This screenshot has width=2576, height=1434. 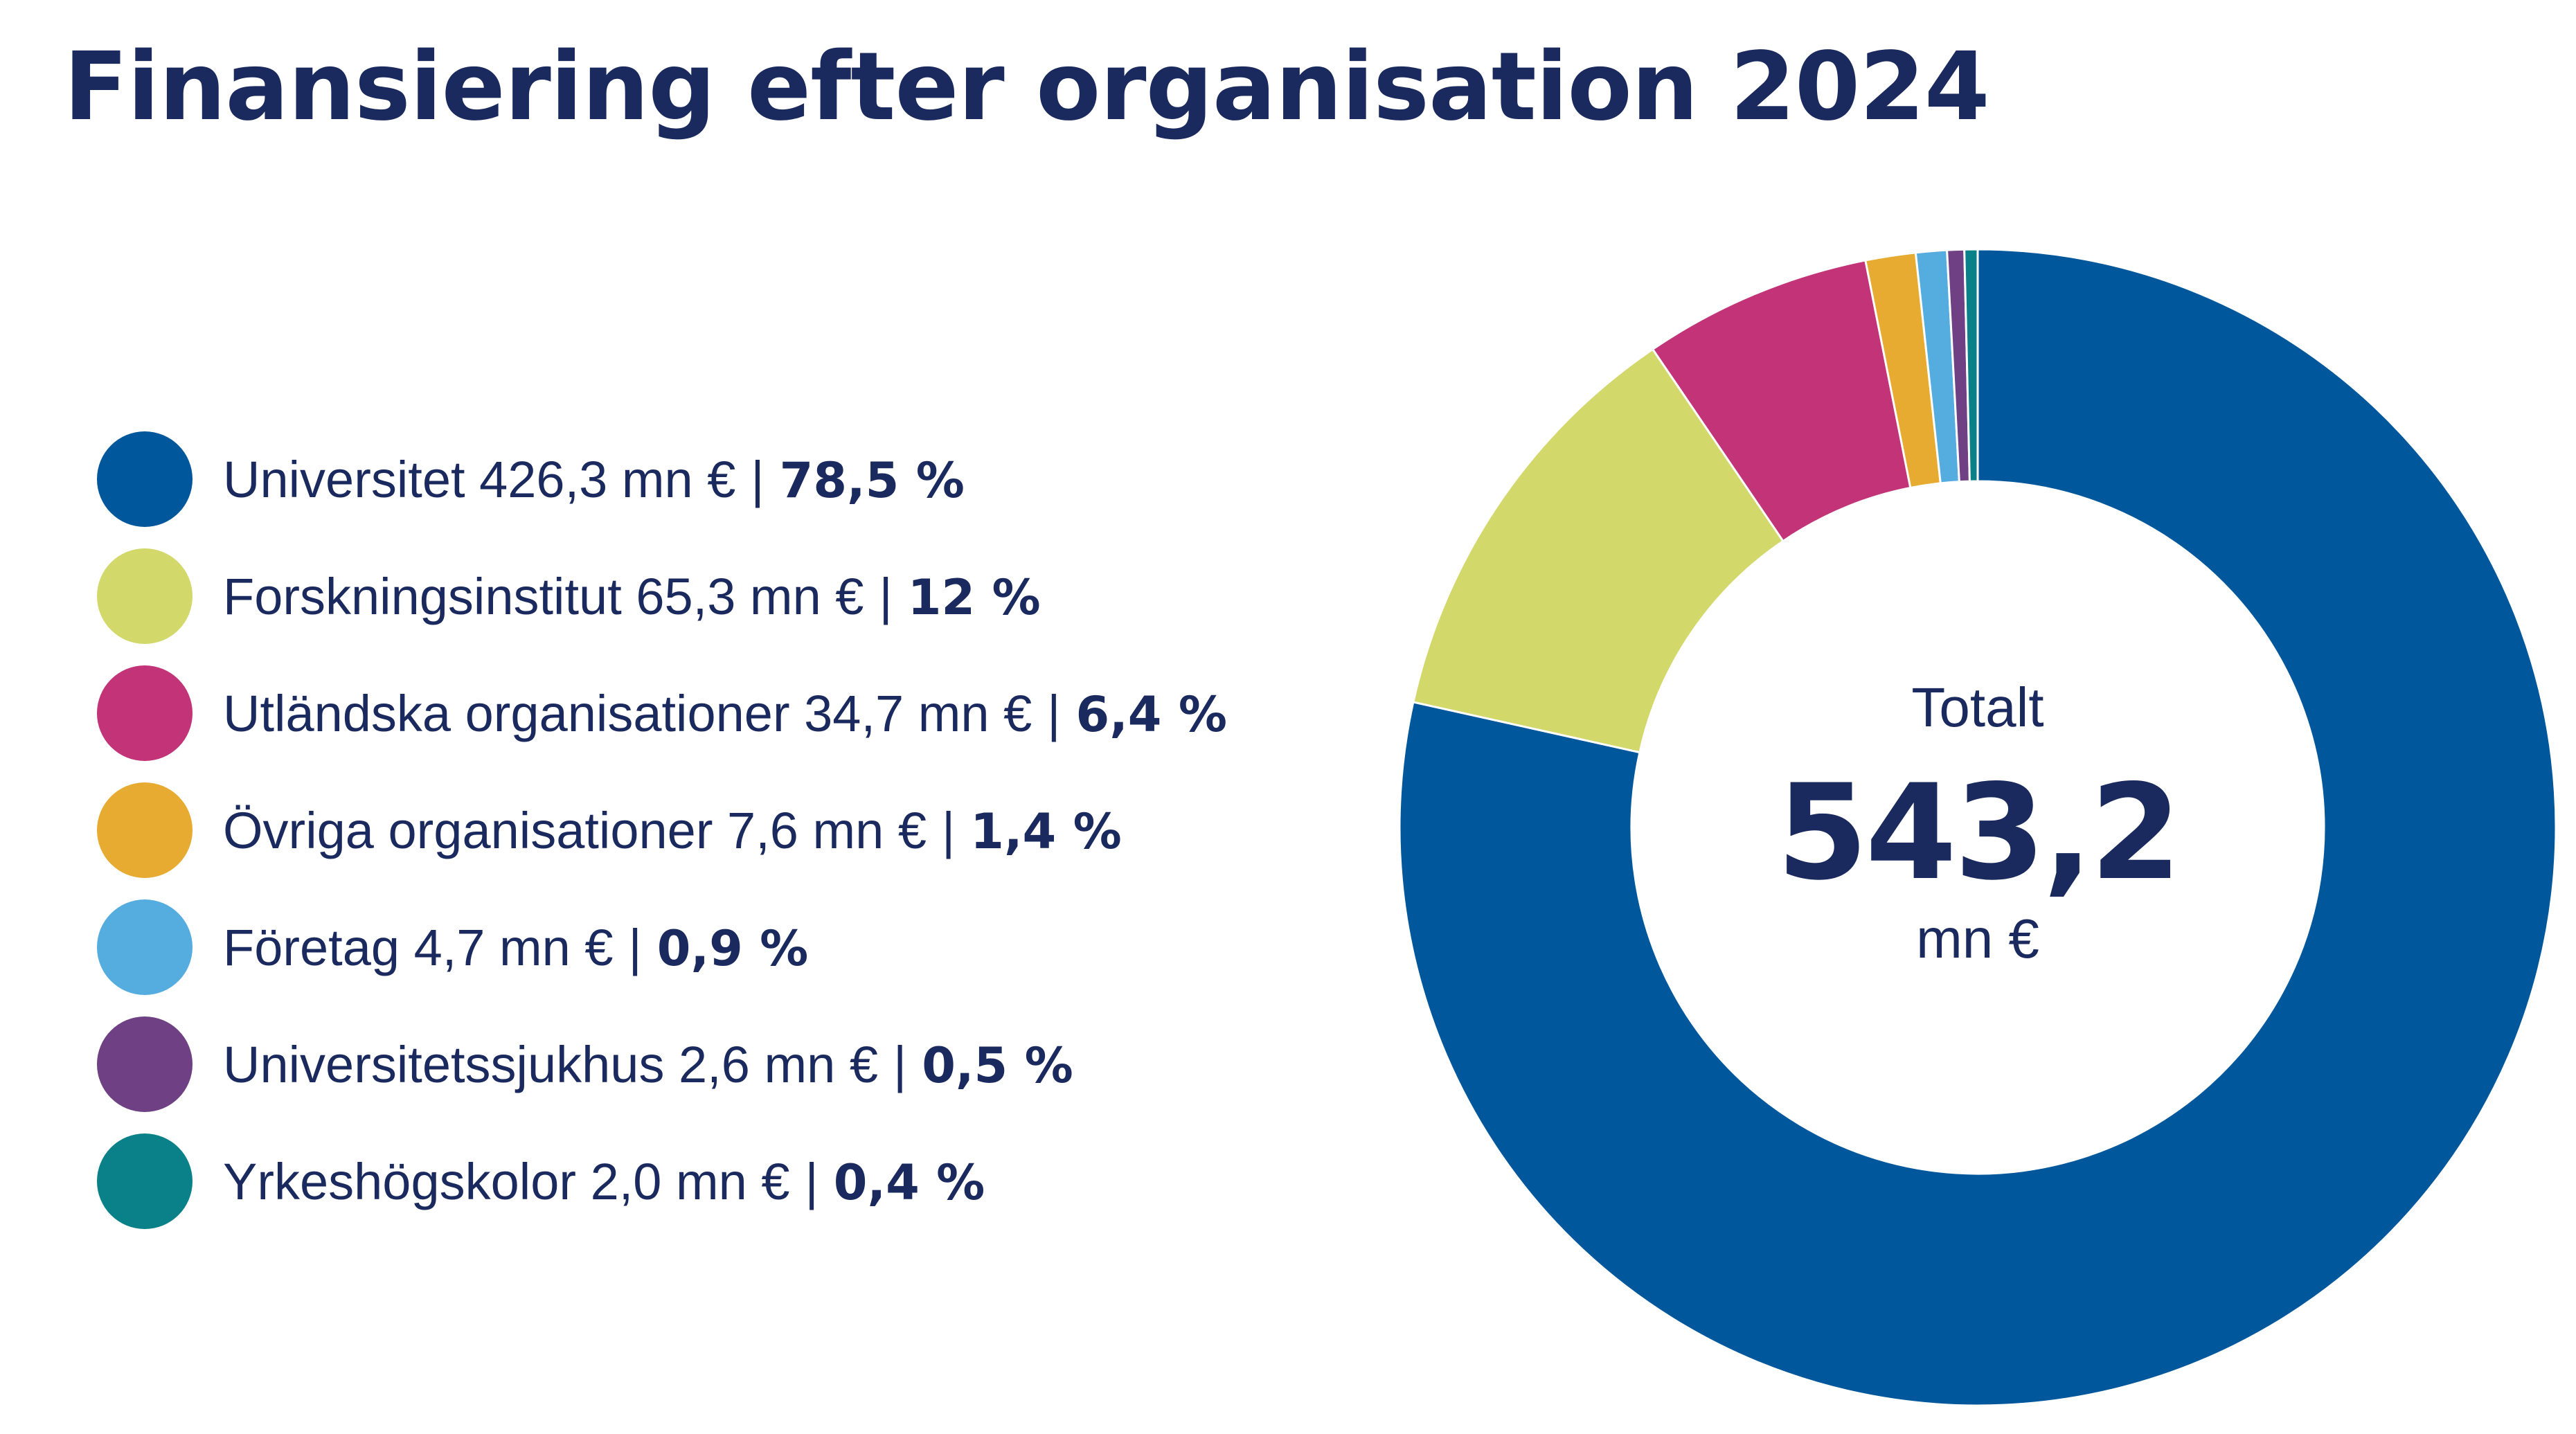 I want to click on legend-entry: Forskningsinstitut 65,3 mn € | 12 %, so click(x=662, y=596).